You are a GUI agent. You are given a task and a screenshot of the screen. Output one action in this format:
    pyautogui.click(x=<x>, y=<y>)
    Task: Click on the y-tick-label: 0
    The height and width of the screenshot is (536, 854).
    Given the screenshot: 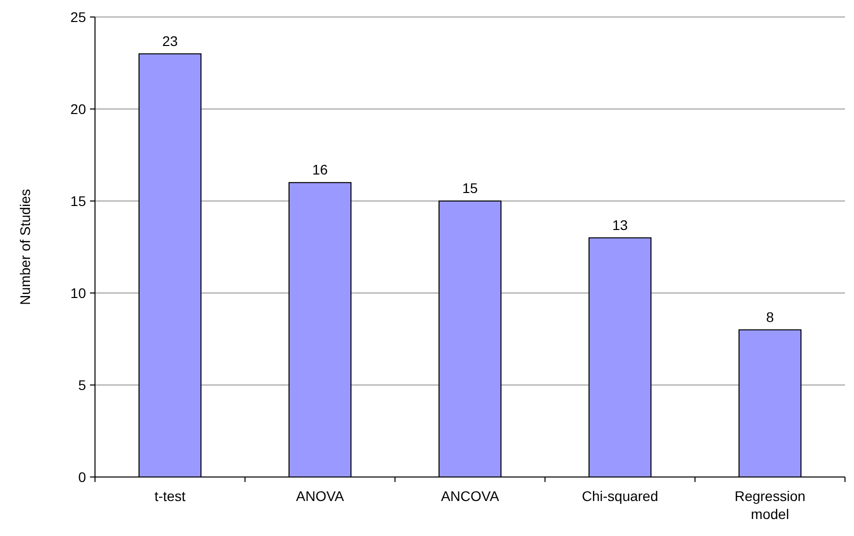 What is the action you would take?
    pyautogui.click(x=82, y=476)
    